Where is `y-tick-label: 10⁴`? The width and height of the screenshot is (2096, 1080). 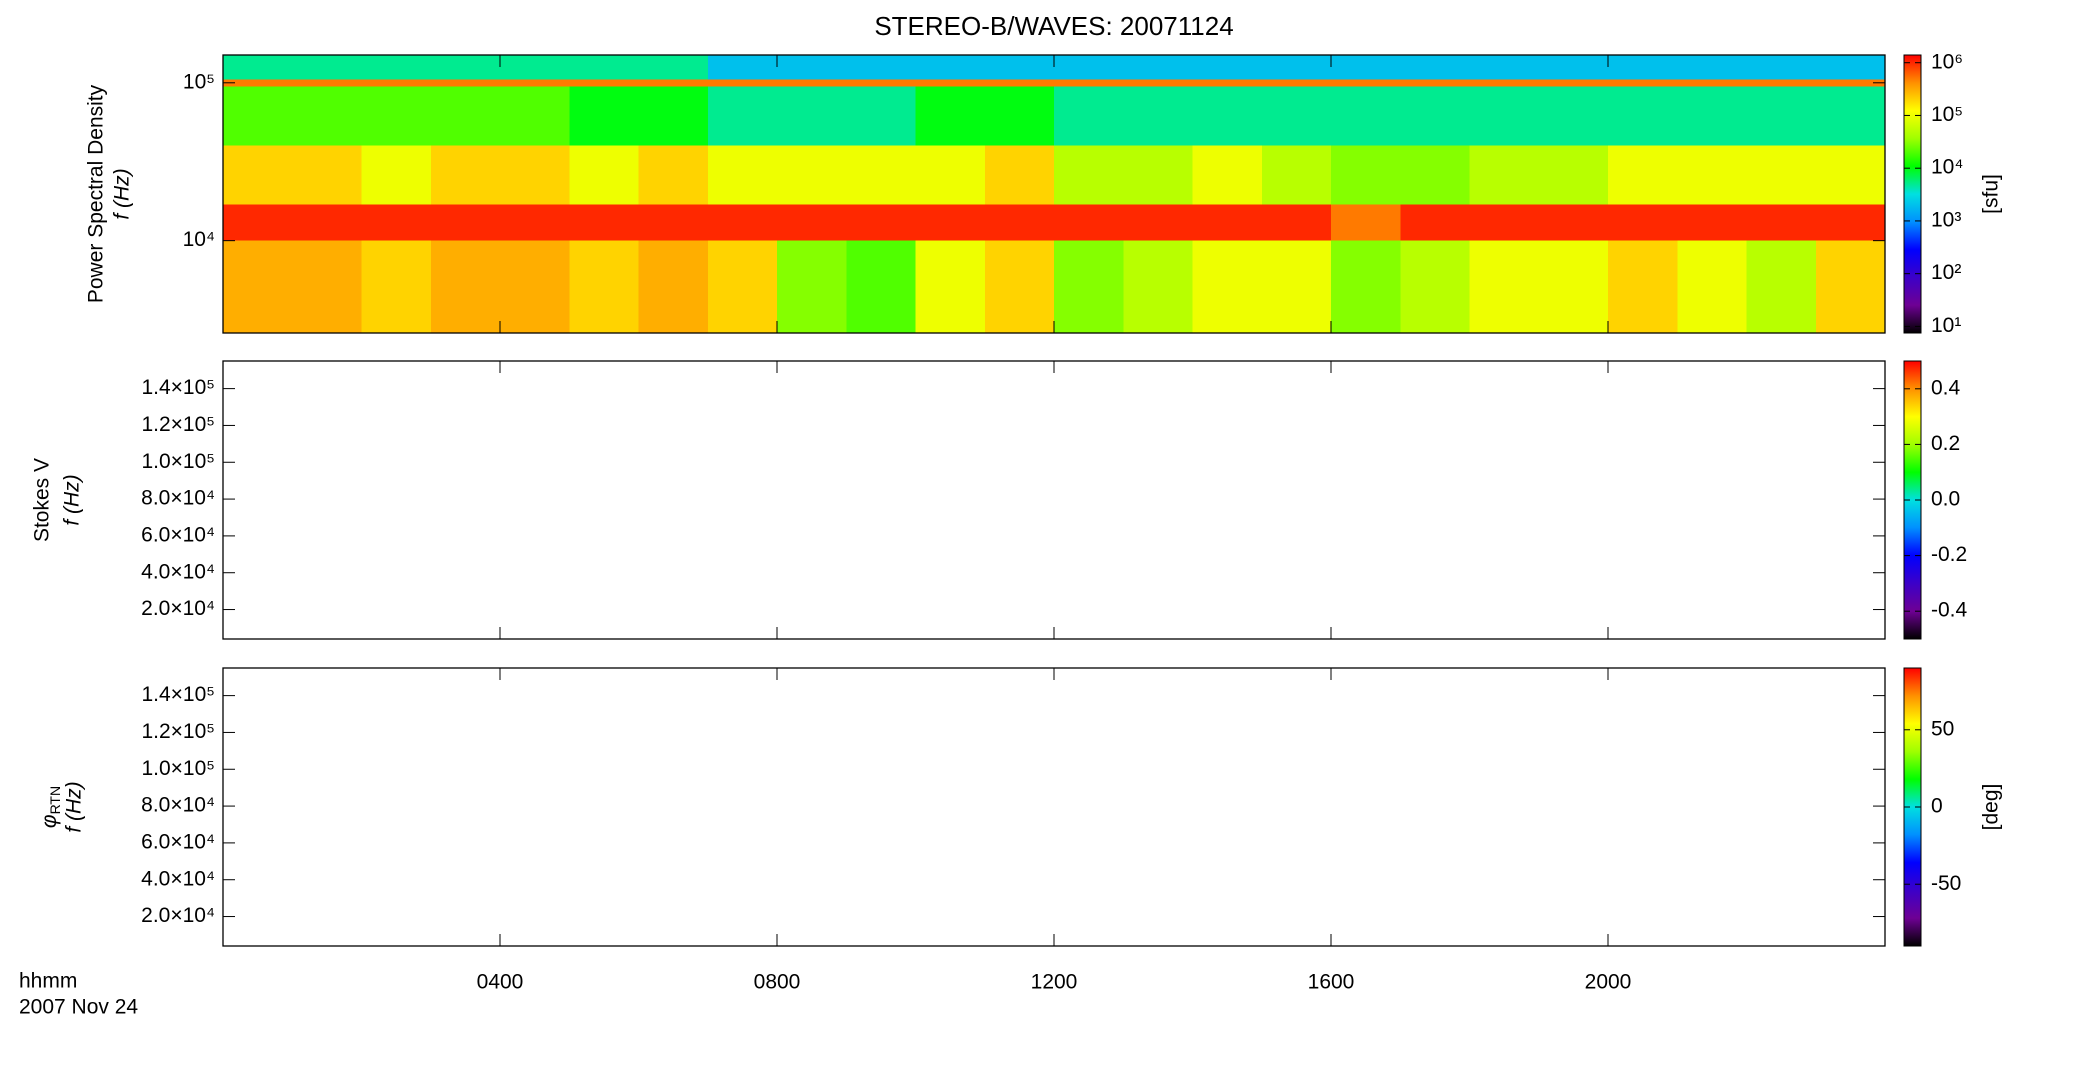 y-tick-label: 10⁴ is located at coordinates (199, 239).